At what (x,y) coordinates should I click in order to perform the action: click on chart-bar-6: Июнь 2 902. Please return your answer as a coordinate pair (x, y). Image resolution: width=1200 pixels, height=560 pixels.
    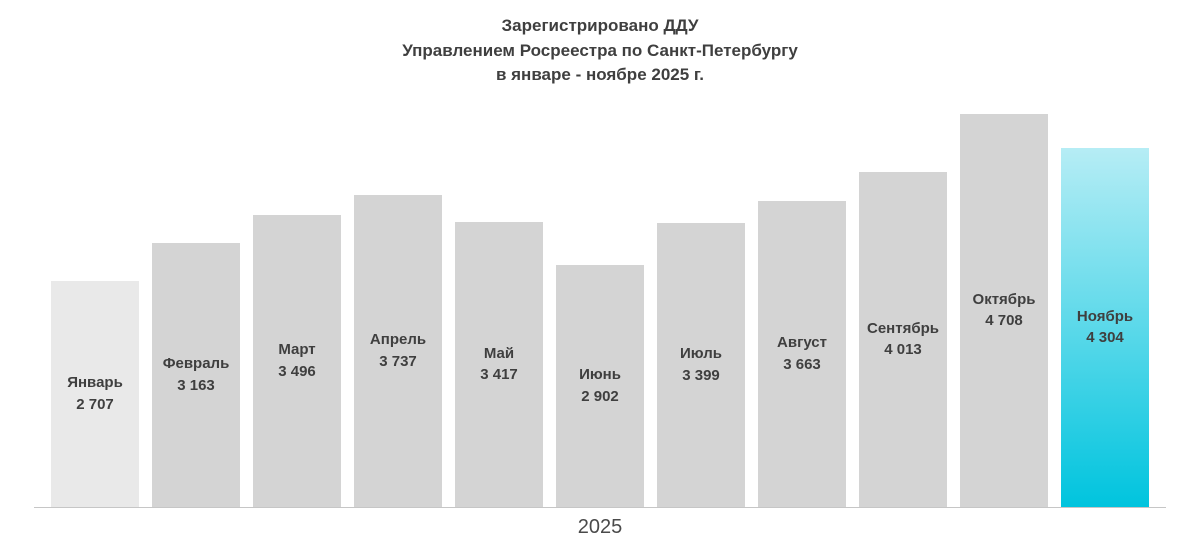
    Looking at the image, I should click on (600, 385).